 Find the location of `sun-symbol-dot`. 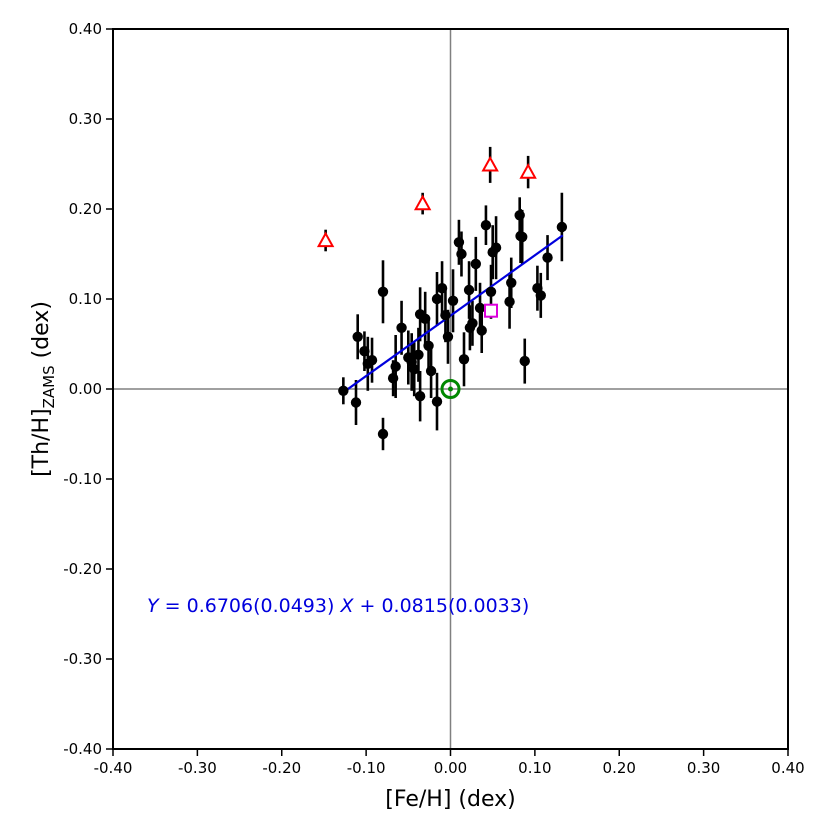

sun-symbol-dot is located at coordinates (450, 389).